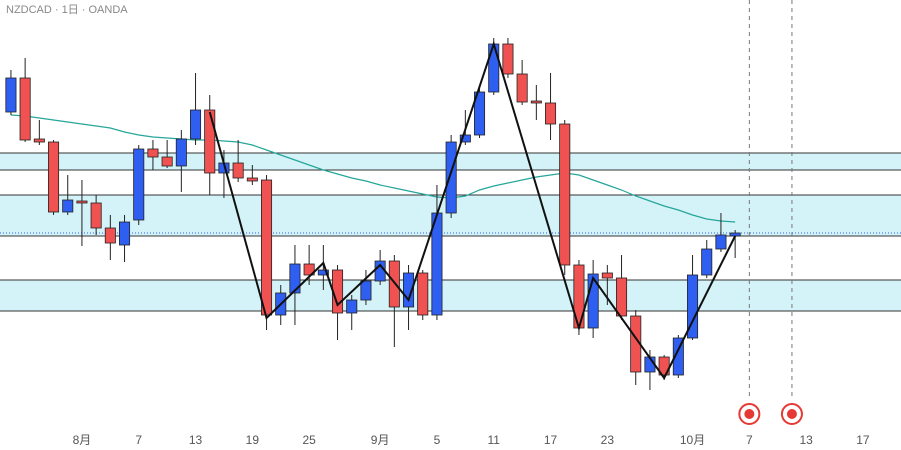 Image resolution: width=901 pixels, height=450 pixels. Describe the element at coordinates (253, 440) in the screenshot. I see `x-tick-label: 19` at that location.